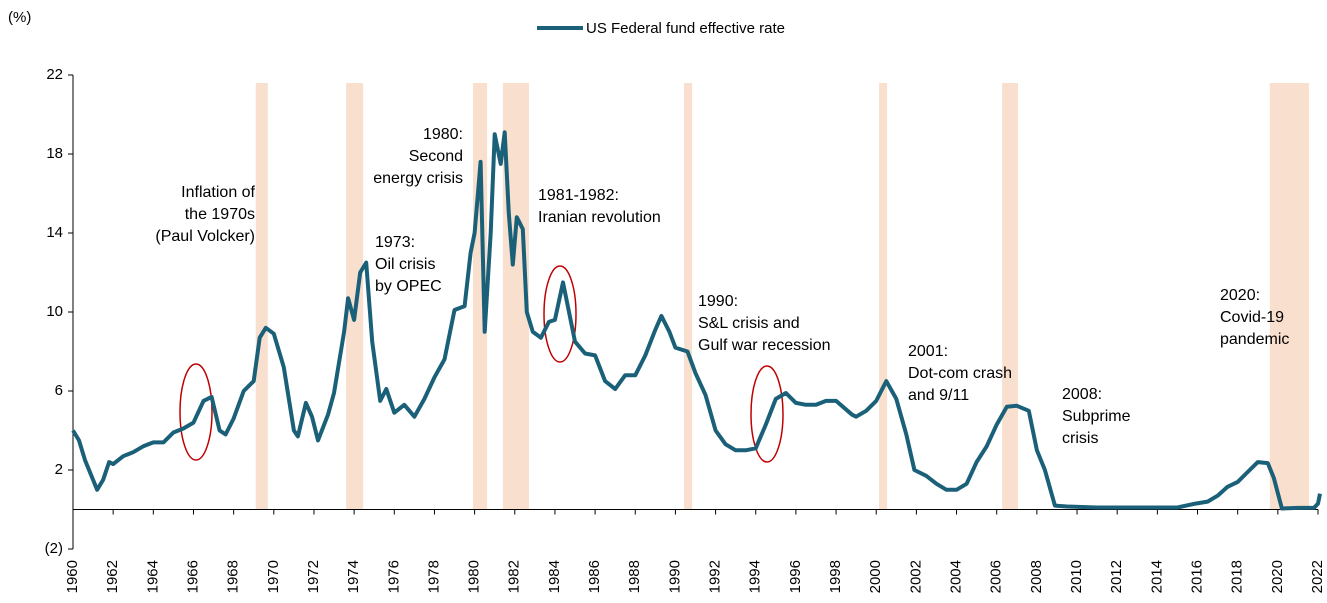 This screenshot has width=1327, height=603. I want to click on x-tick-label: 1962, so click(112, 576).